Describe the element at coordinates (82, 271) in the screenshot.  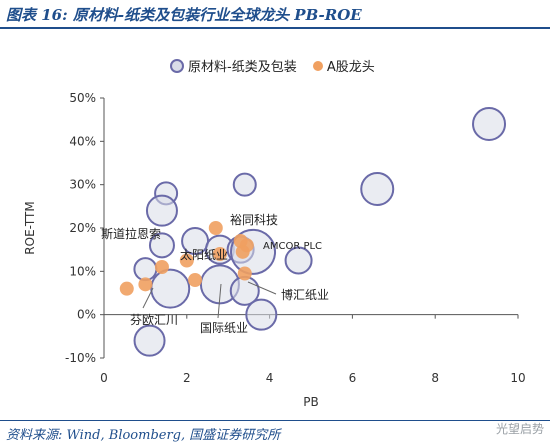
I see `y-tick-label: 10%` at that location.